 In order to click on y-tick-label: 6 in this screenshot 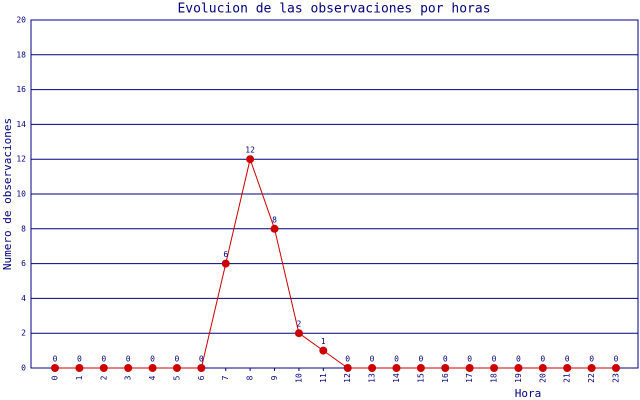, I will do `click(23, 263)`.